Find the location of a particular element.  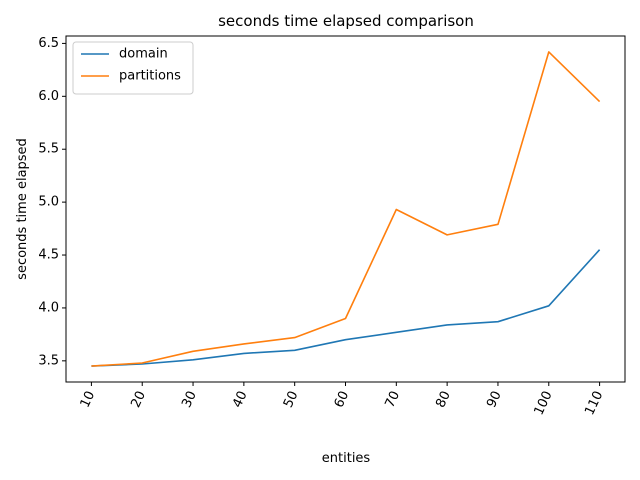

x-tick-label: 10 is located at coordinates (88, 399).